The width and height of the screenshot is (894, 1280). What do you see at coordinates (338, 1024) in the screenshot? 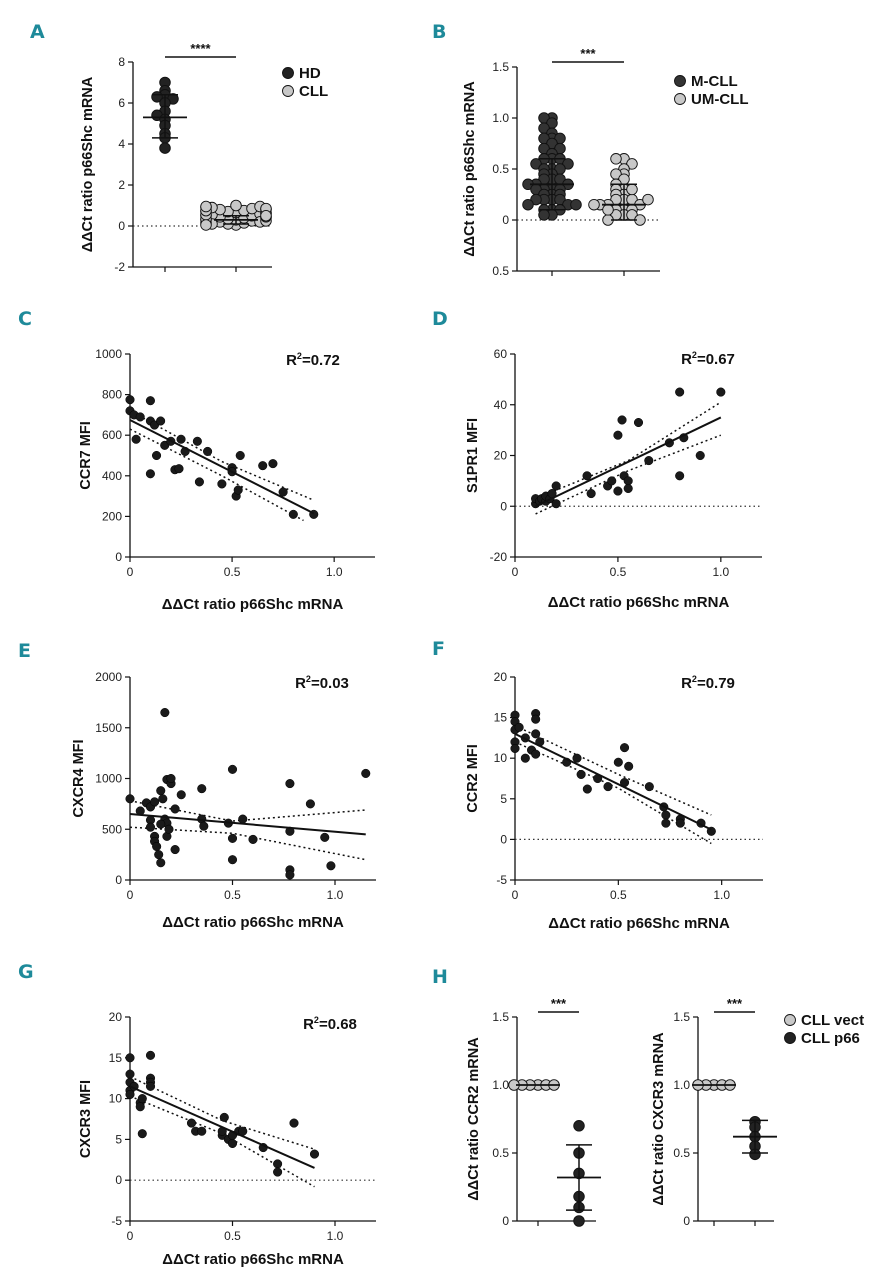
I see `r-squared-value: =0.68` at bounding box center [338, 1024].